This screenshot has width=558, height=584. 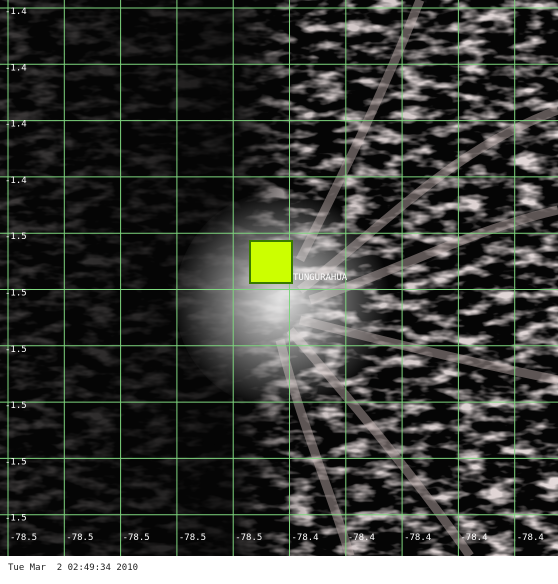 What do you see at coordinates (73, 568) in the screenshot?
I see `timestamp: Tue Mar 2 02:49:34 2010` at bounding box center [73, 568].